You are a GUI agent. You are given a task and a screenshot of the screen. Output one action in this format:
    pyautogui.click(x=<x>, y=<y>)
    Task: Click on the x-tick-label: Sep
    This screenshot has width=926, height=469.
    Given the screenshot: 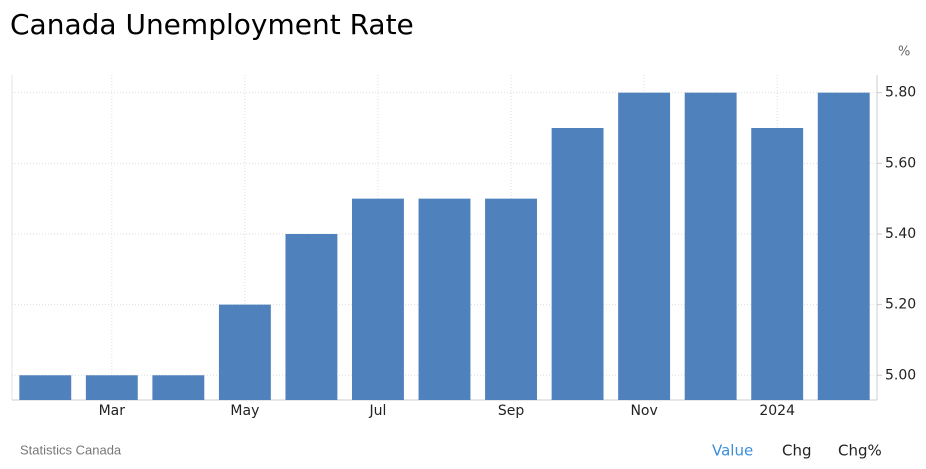 What is the action you would take?
    pyautogui.click(x=511, y=411)
    